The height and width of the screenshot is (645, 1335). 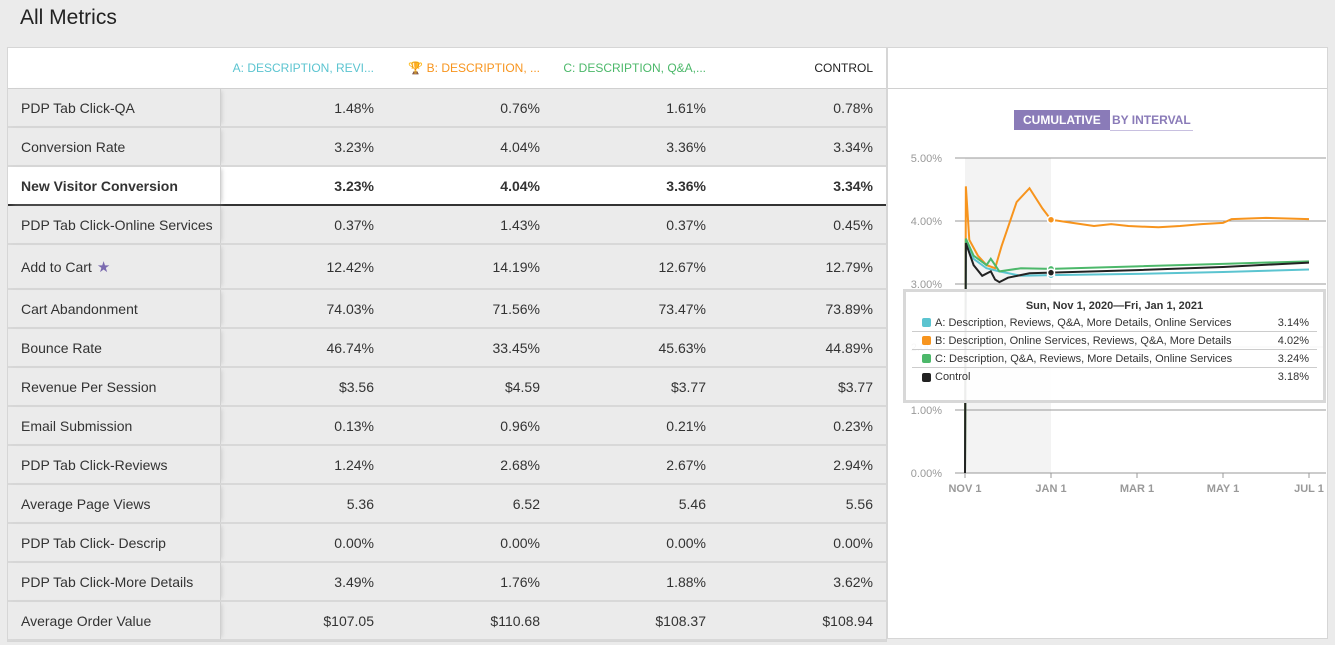 I want to click on metric-value: 1.88%, so click(x=686, y=581).